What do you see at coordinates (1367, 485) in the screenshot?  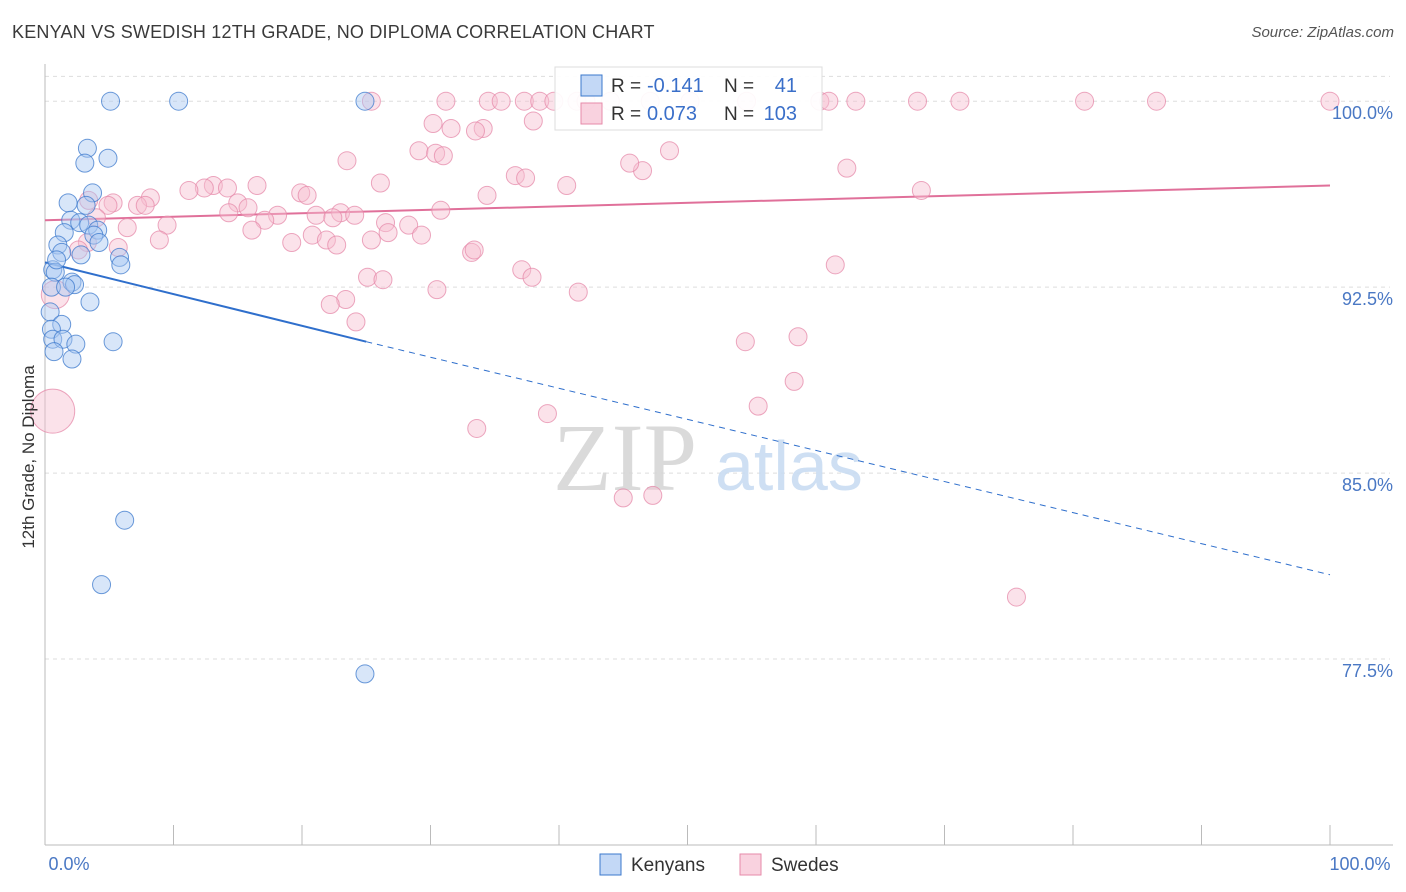 I see `y-tick-label: 85.0%` at bounding box center [1367, 485].